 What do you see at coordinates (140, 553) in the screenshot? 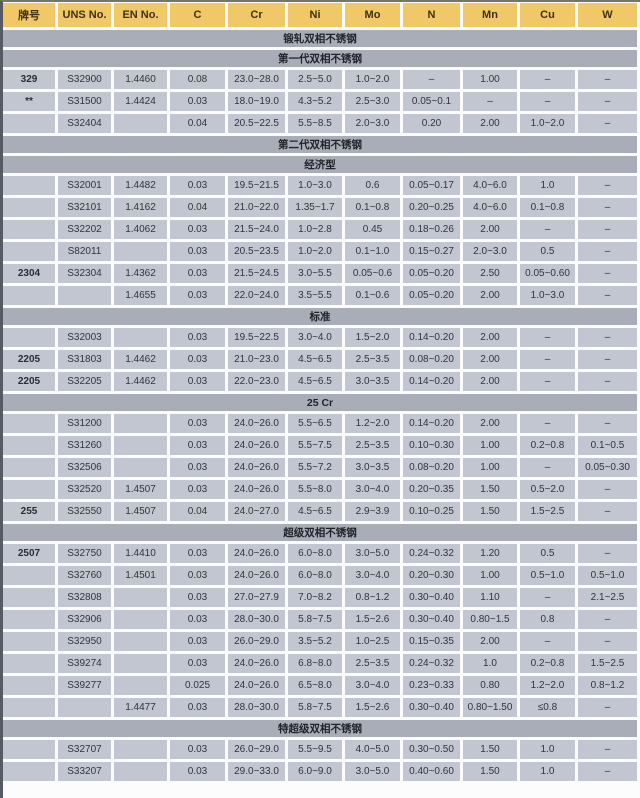
I see `value-cell: 1.4410` at bounding box center [140, 553].